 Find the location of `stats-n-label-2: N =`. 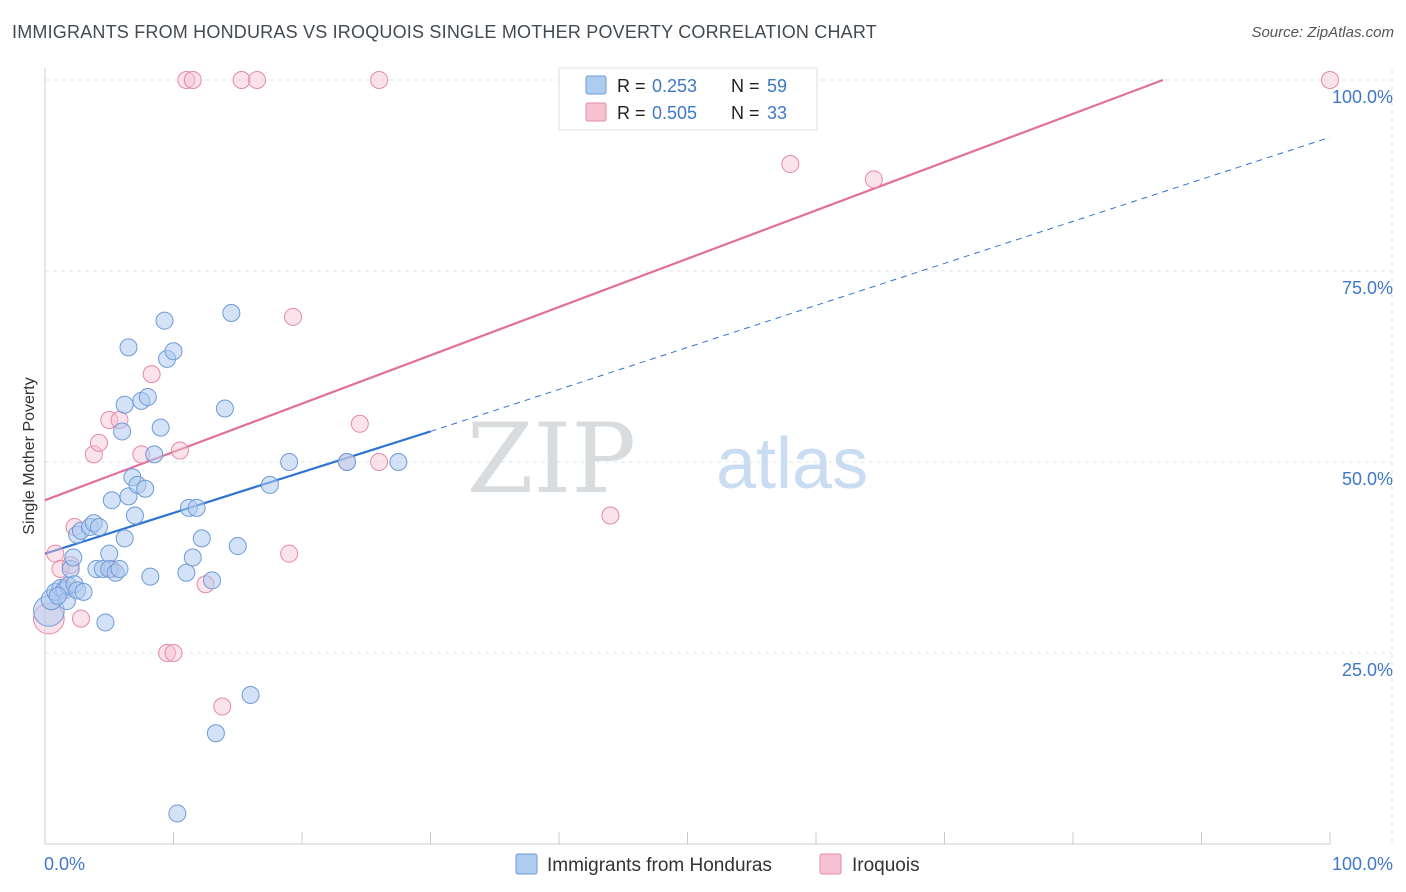

stats-n-label-2: N = is located at coordinates (745, 113).